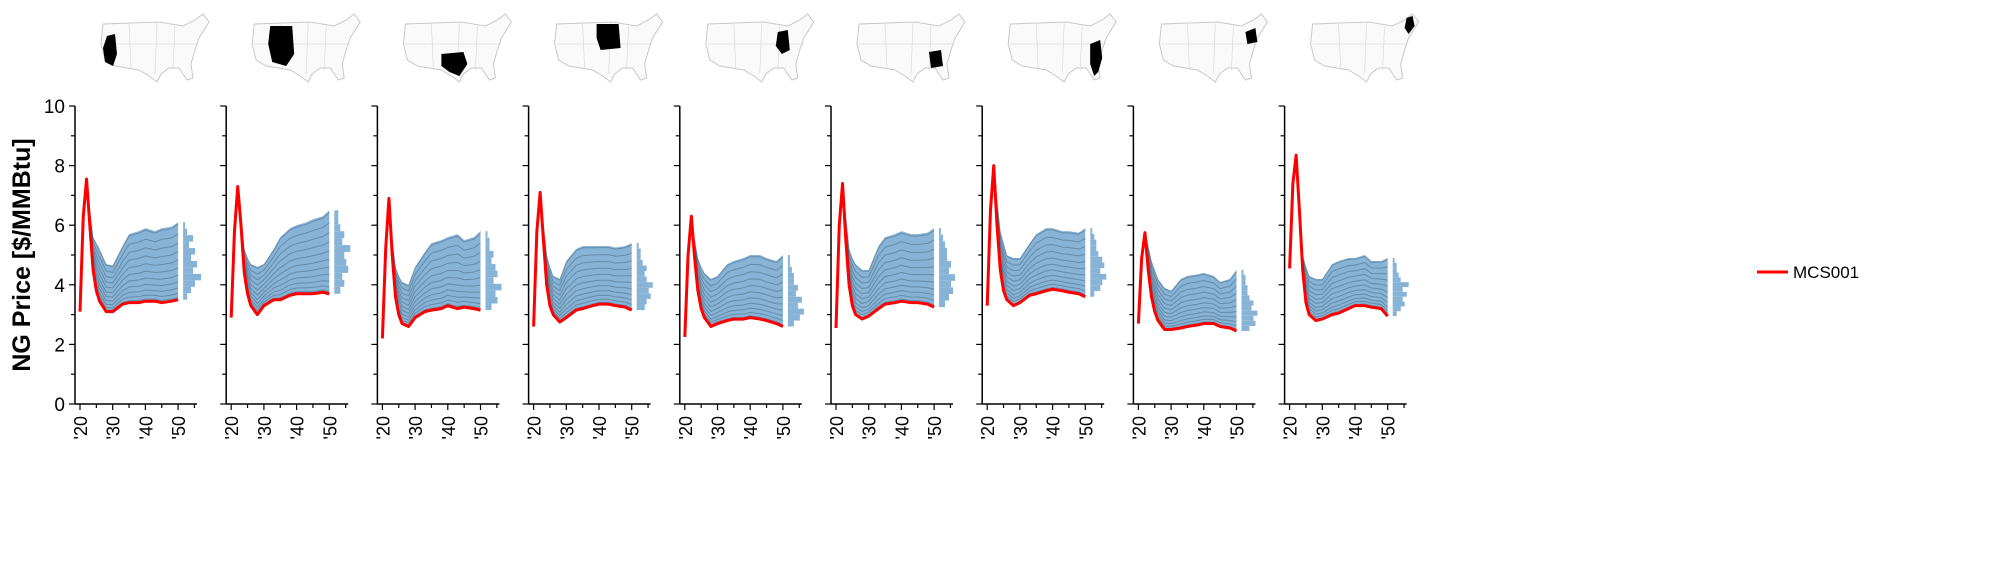  What do you see at coordinates (59, 286) in the screenshot?
I see `y-tick-label: 4` at bounding box center [59, 286].